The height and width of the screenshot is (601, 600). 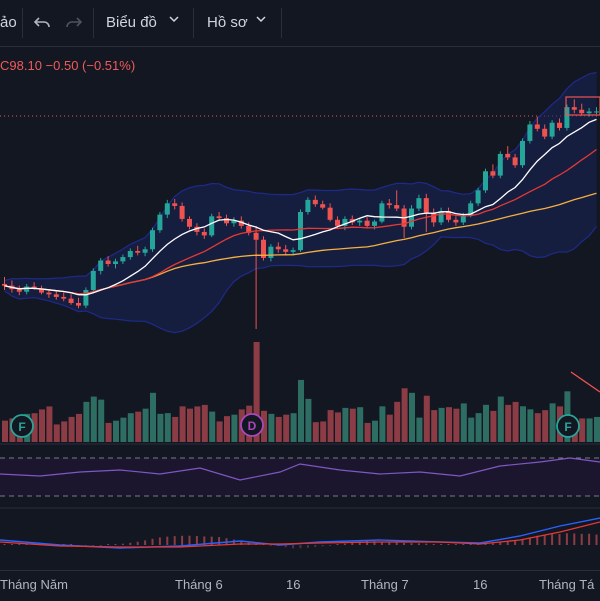 What do you see at coordinates (131, 22) in the screenshot?
I see `chart-menu-label: Biểu đồ` at bounding box center [131, 22].